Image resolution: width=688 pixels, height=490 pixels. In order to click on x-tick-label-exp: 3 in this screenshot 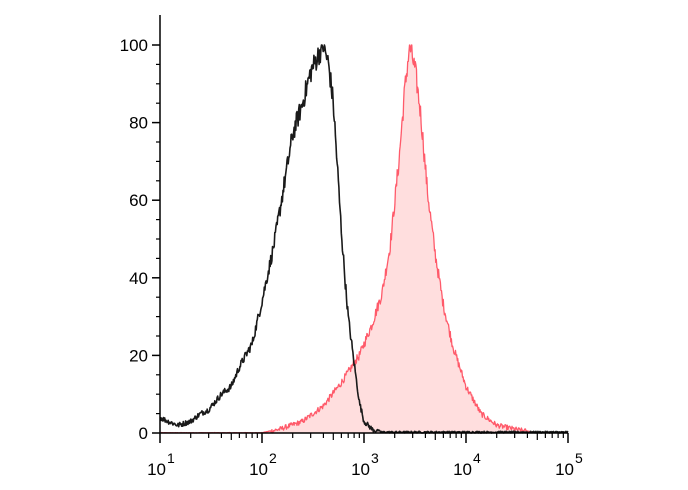, I will do `click(375, 458)`.